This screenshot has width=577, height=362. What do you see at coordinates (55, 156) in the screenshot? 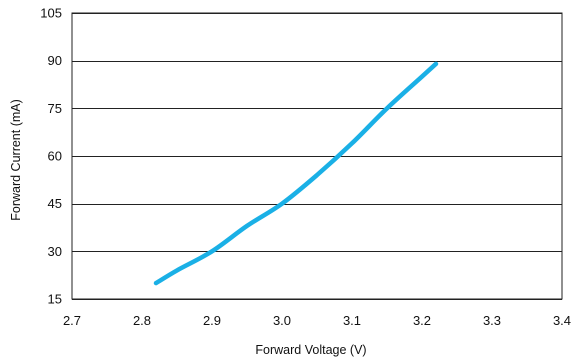
I see `y-tick-label: 60` at bounding box center [55, 156].